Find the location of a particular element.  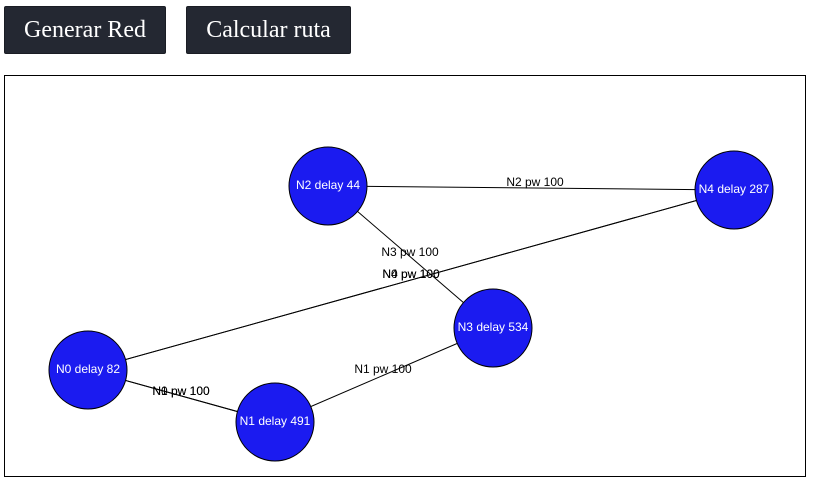

edge-N2-N4 is located at coordinates (531, 188).